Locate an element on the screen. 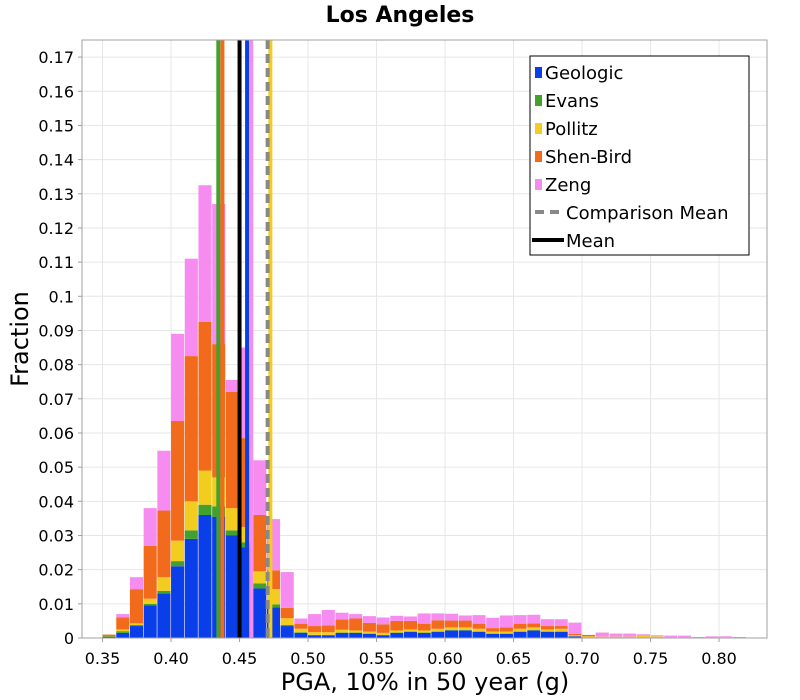 Image resolution: width=800 pixels, height=700 pixels. chart-title: Los Angeles is located at coordinates (400, 15).